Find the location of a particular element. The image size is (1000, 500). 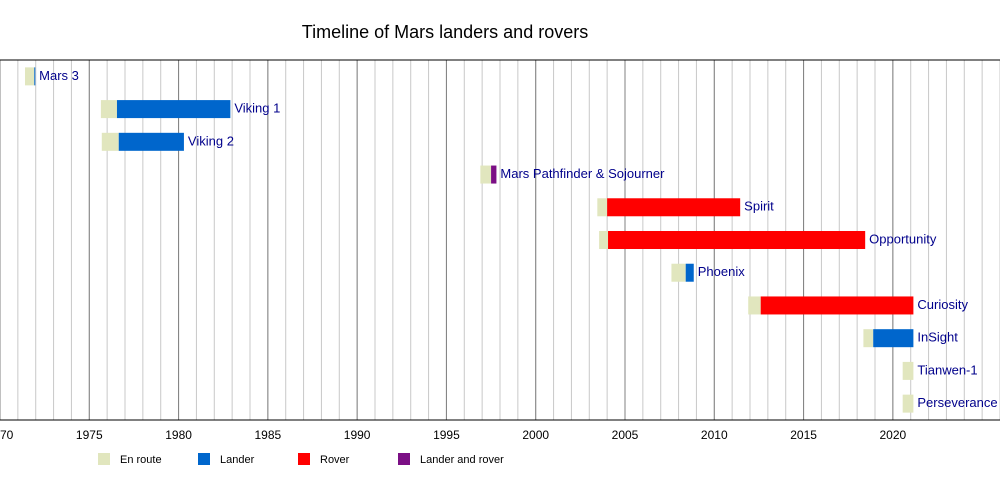

task-label: Spirit is located at coordinates (759, 206).